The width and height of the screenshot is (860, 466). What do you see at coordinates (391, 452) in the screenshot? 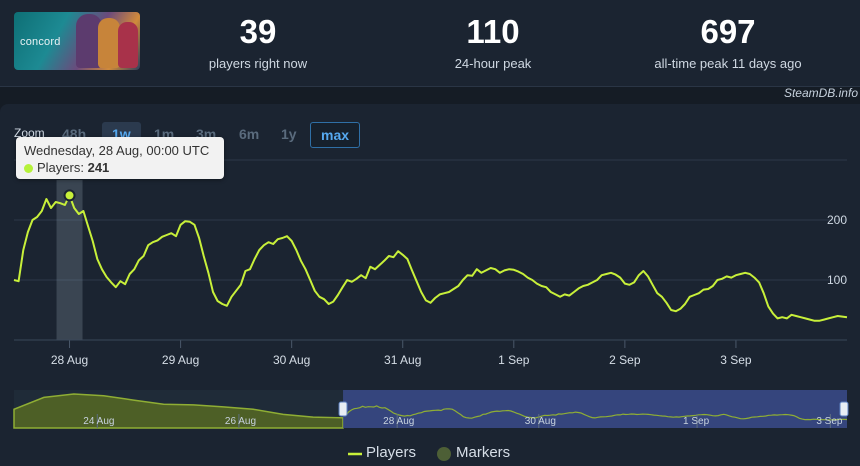
I see `legend-players: Players` at bounding box center [391, 452].